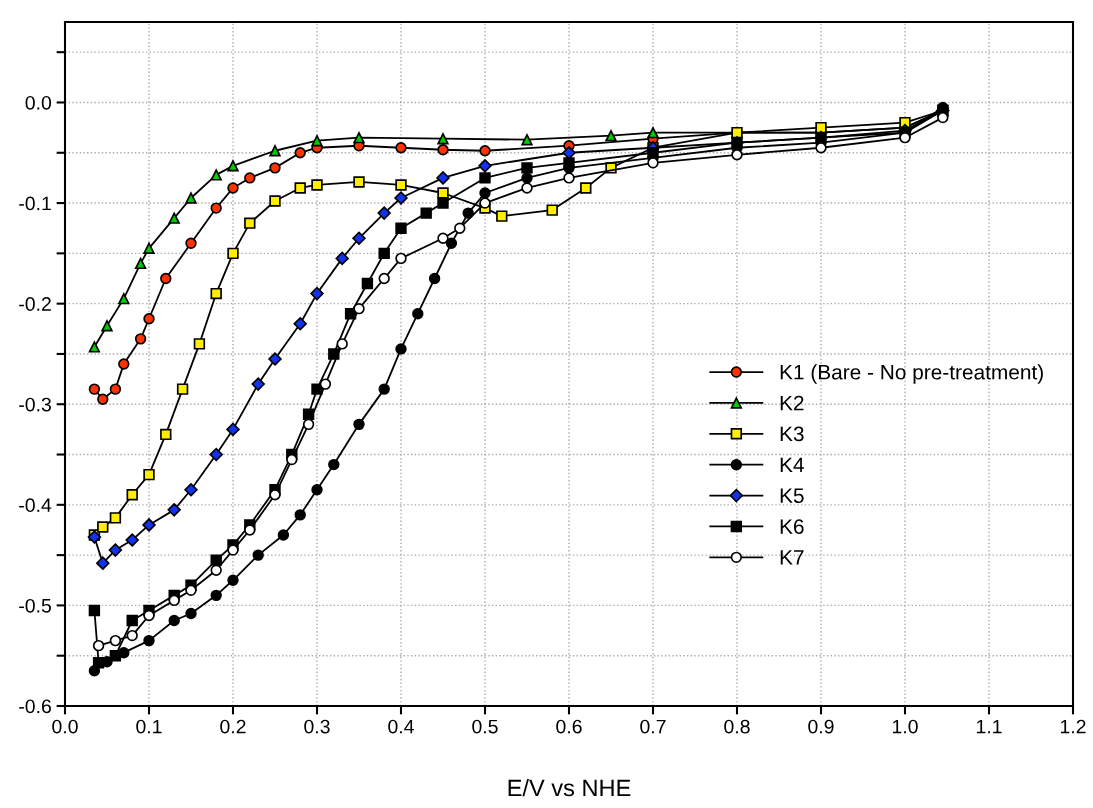 Image resolution: width=1093 pixels, height=808 pixels. Describe the element at coordinates (149, 726) in the screenshot. I see `x-tick-label: 0.1` at that location.